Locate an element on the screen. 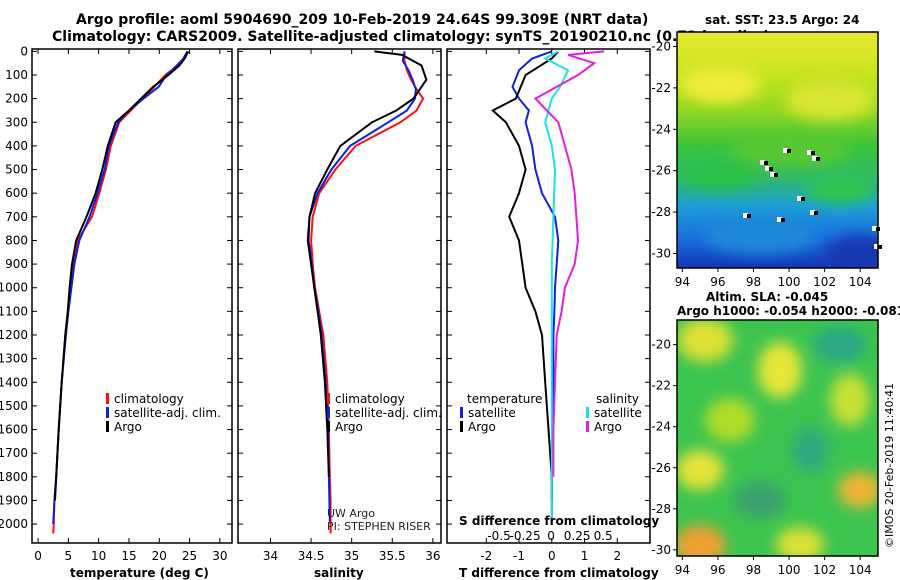  s-tick-label: -0.5 is located at coordinates (498, 536).